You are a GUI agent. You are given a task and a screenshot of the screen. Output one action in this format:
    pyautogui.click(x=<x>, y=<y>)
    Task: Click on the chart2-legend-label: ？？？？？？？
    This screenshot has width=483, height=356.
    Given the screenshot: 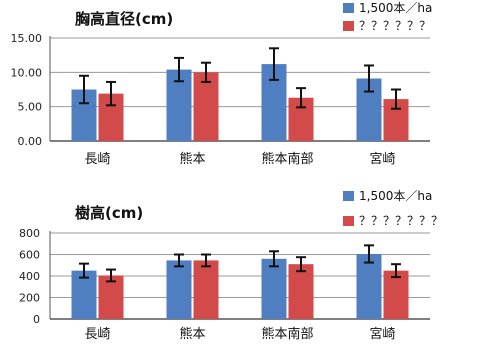 What is the action you would take?
    pyautogui.click(x=401, y=221)
    